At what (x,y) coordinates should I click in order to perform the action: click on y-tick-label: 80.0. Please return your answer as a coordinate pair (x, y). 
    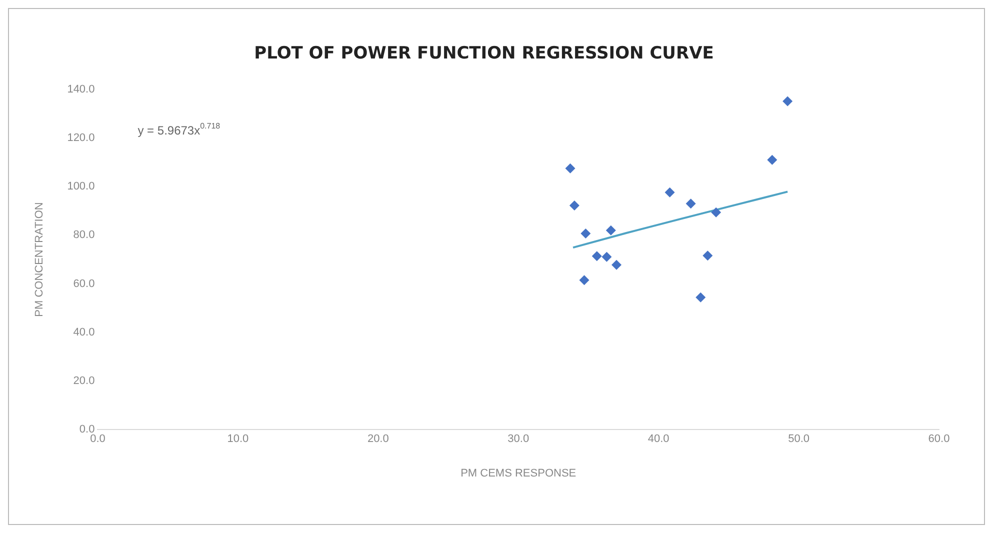
    Looking at the image, I should click on (84, 235).